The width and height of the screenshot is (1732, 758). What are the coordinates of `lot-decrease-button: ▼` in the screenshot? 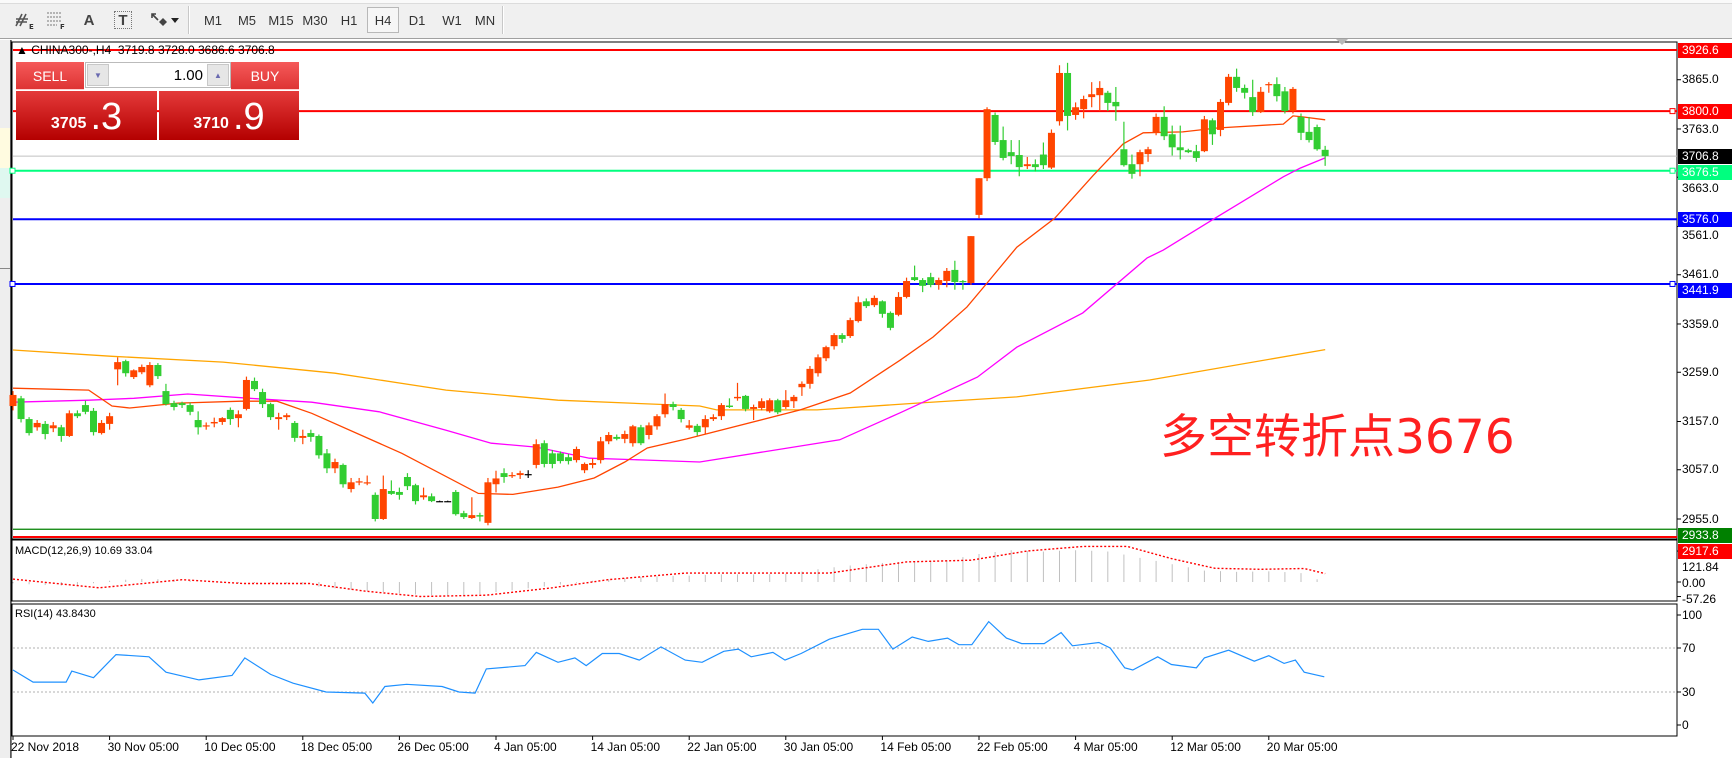 It's located at (98, 75).